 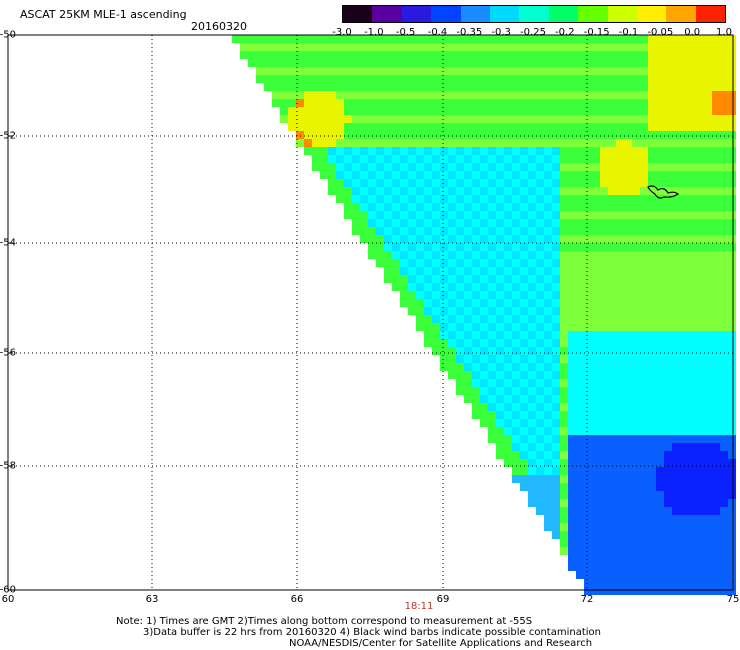 I want to click on colorbar-segment, so click(x=593, y=14).